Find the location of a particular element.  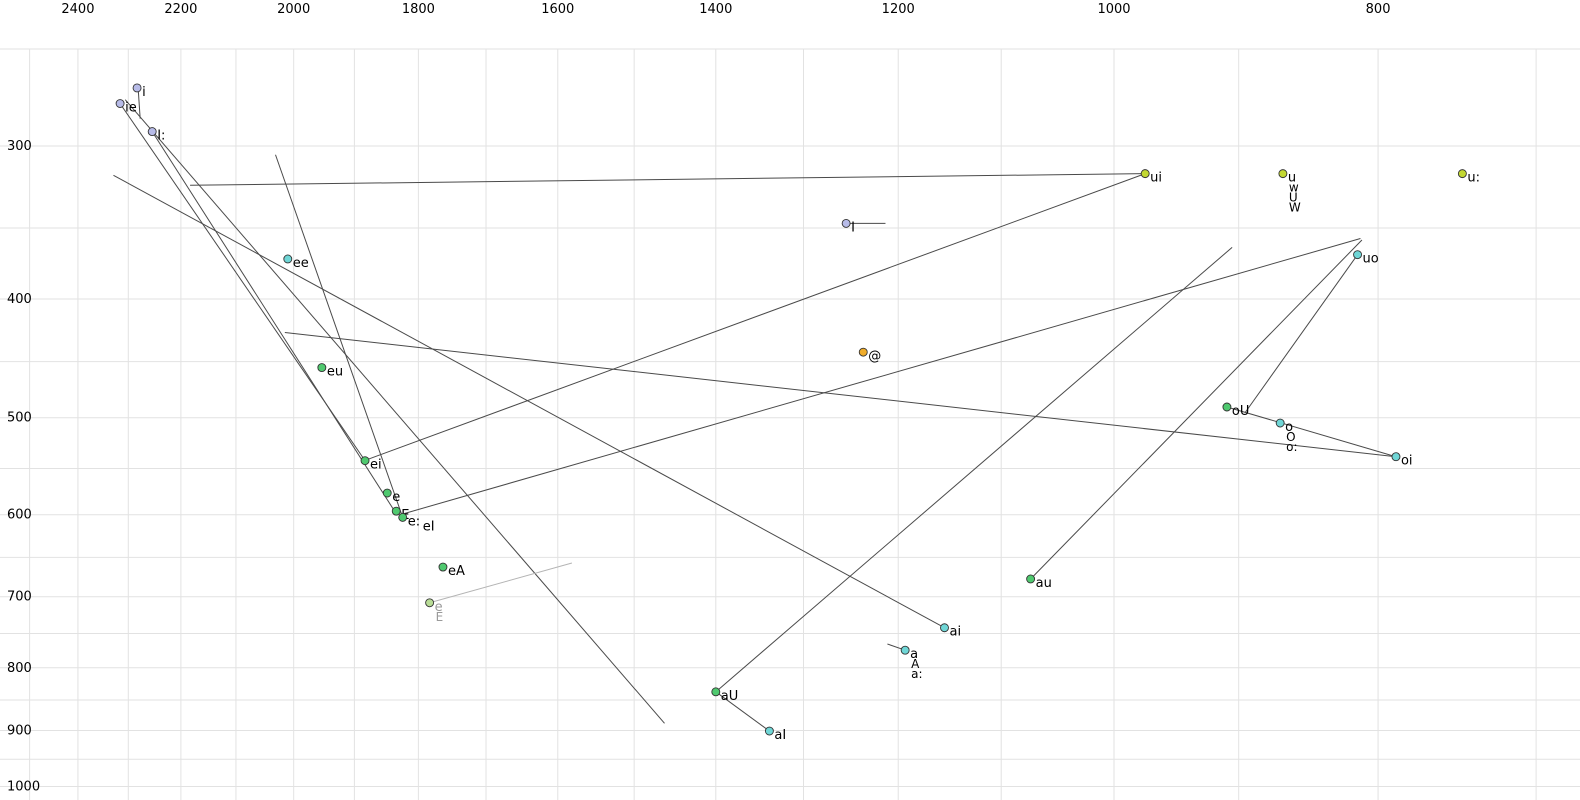

x-axis-tick-label: 800 is located at coordinates (1378, 9).